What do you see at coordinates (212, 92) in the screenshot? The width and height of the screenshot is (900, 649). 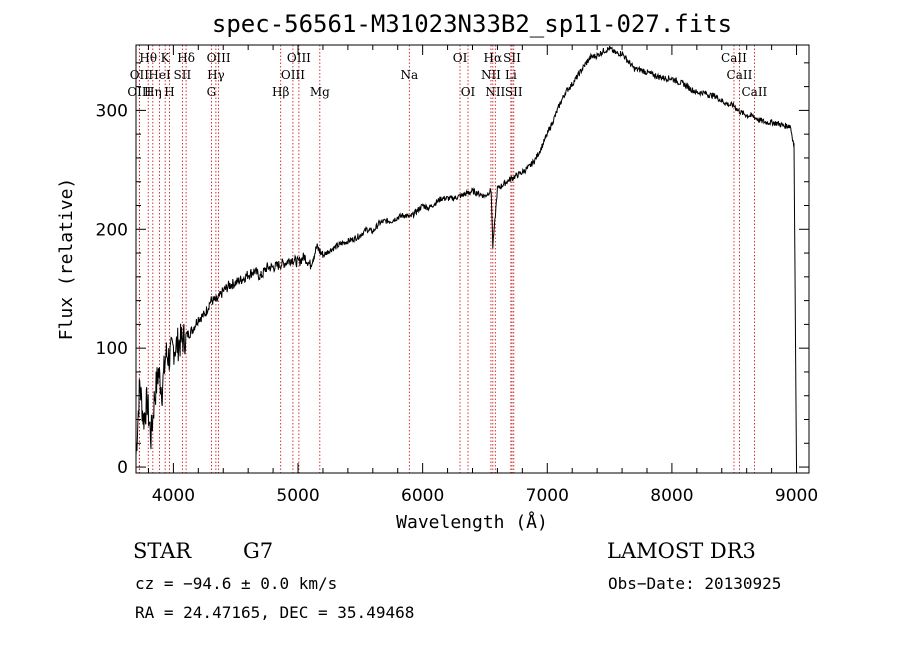 I see `line-label: G` at bounding box center [212, 92].